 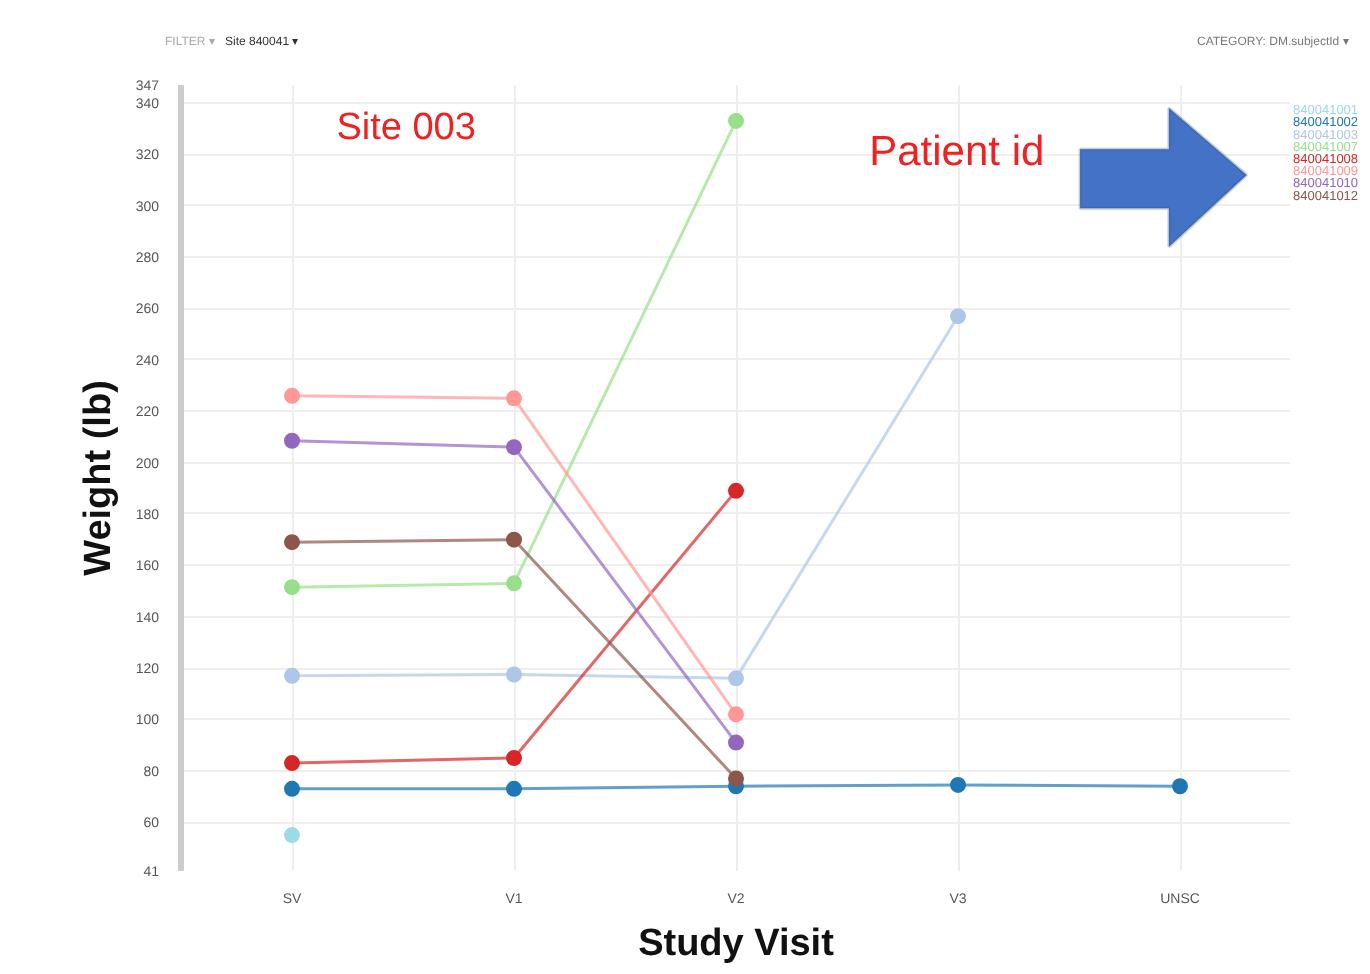 I want to click on annotation: Patient id, so click(x=957, y=151).